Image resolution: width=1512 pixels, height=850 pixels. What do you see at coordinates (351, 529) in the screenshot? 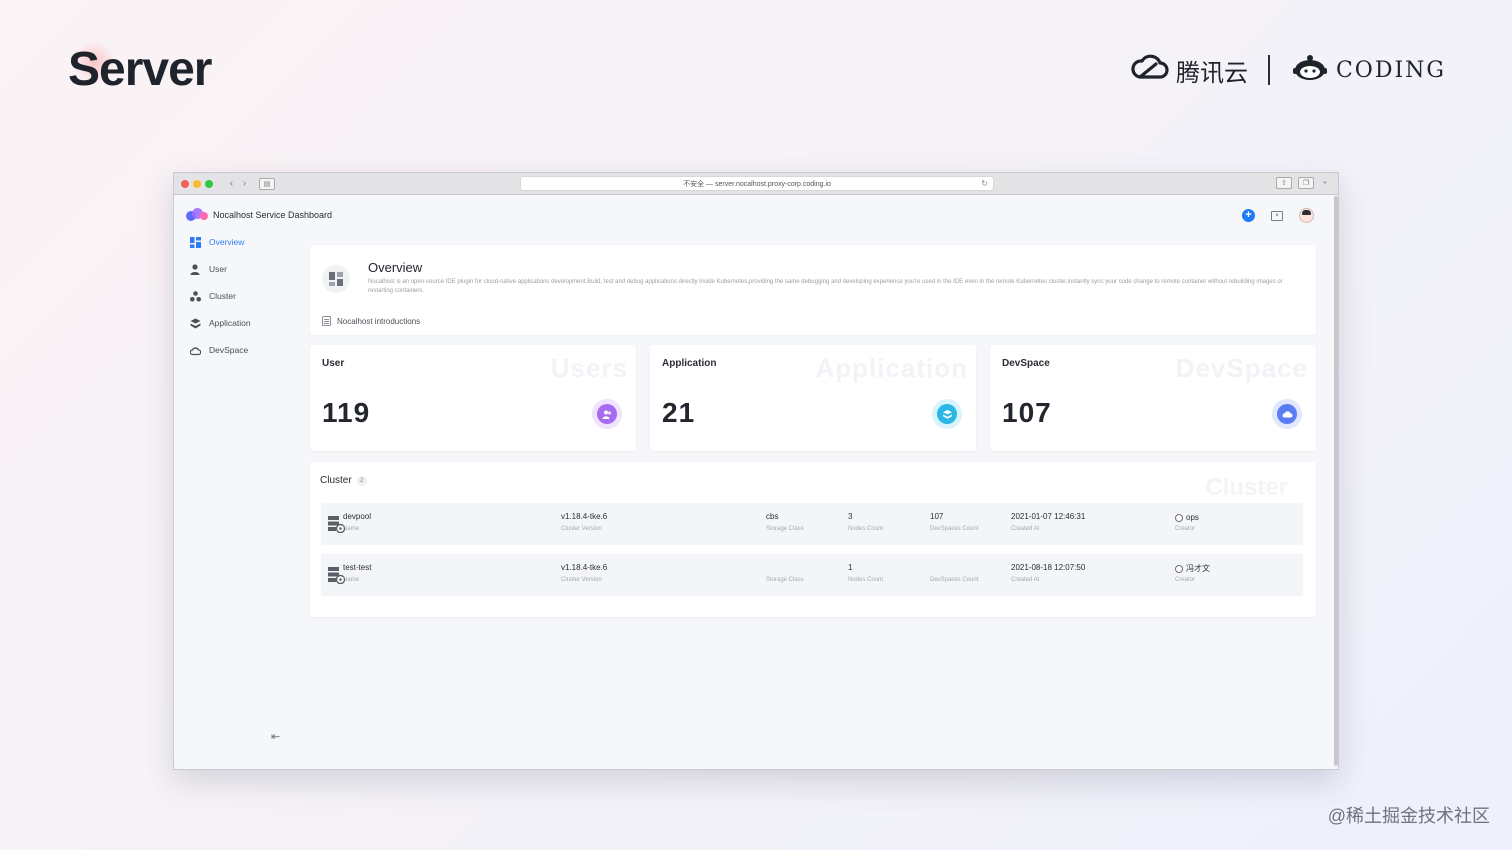
I see `cell-label: Name` at bounding box center [351, 529].